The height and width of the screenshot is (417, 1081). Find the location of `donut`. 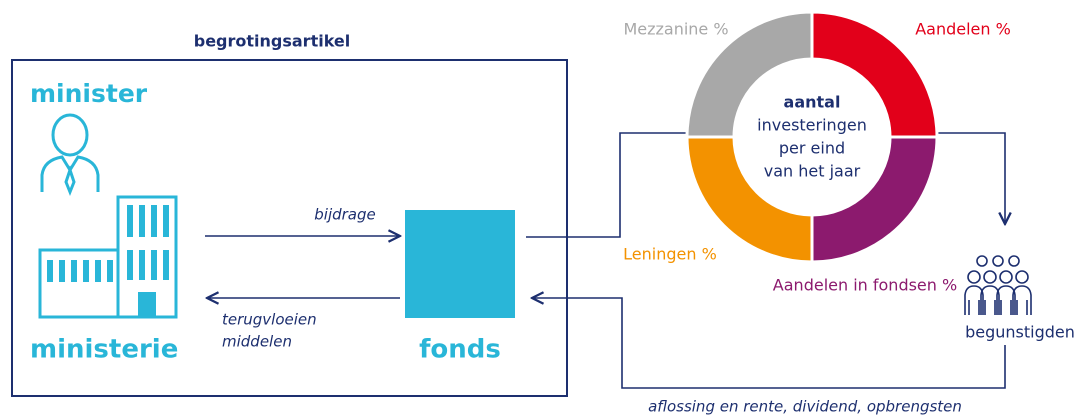

donut is located at coordinates (812, 137).